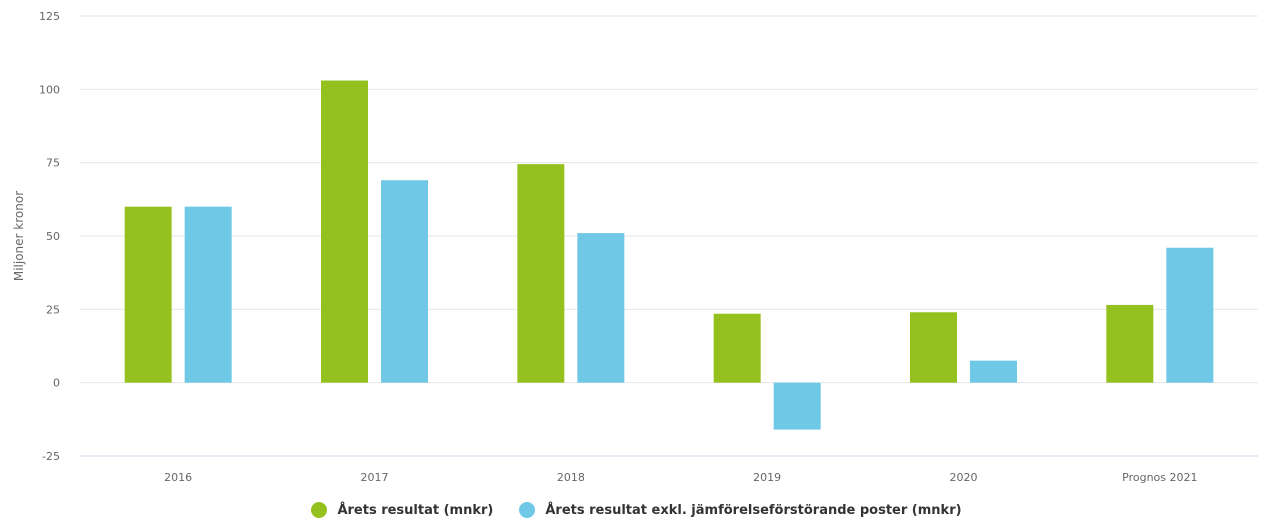  I want to click on legend-item-arets-resultat: Årets resultat (mnkr), so click(402, 510).